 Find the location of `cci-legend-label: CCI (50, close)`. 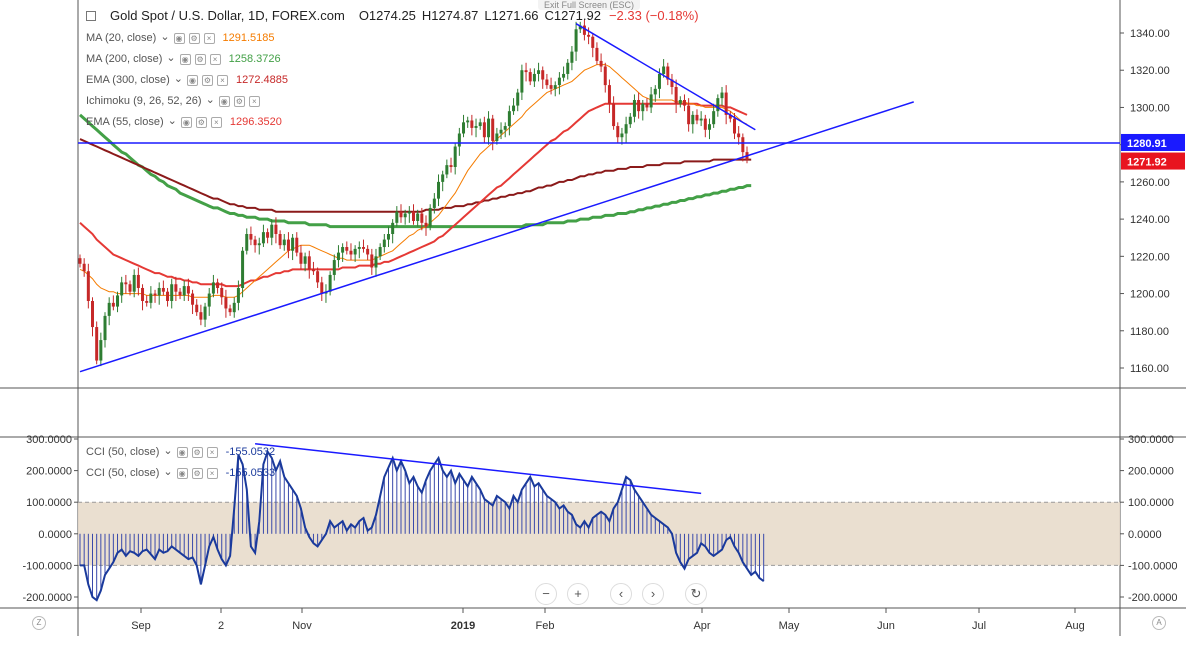

cci-legend-label: CCI (50, close) is located at coordinates (123, 452).